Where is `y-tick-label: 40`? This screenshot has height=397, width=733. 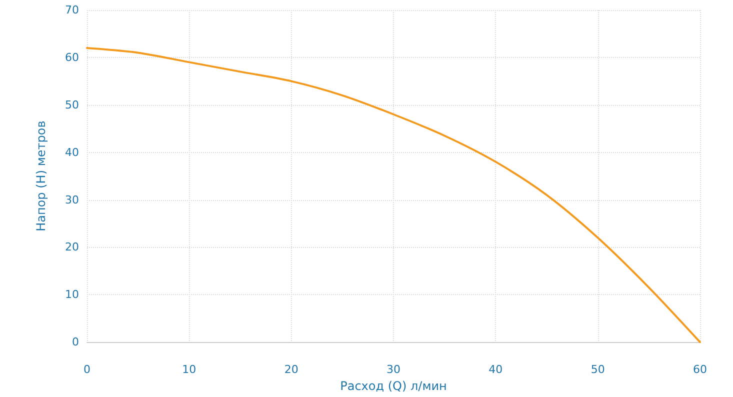 y-tick-label: 40 is located at coordinates (72, 152).